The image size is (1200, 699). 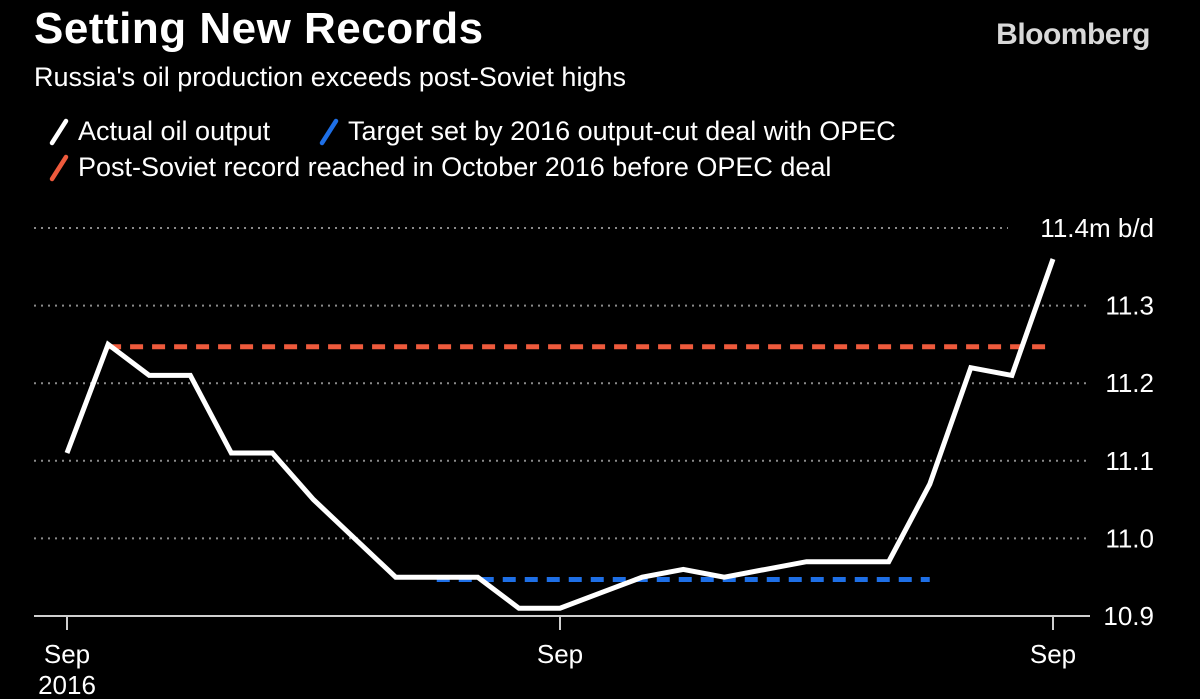 What do you see at coordinates (259, 28) in the screenshot?
I see `chart-title: Setting New Records` at bounding box center [259, 28].